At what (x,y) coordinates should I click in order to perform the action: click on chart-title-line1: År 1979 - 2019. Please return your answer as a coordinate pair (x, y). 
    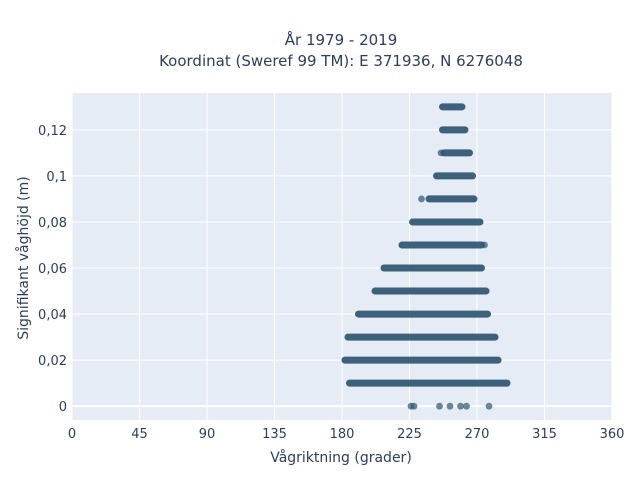
    Looking at the image, I should click on (341, 39).